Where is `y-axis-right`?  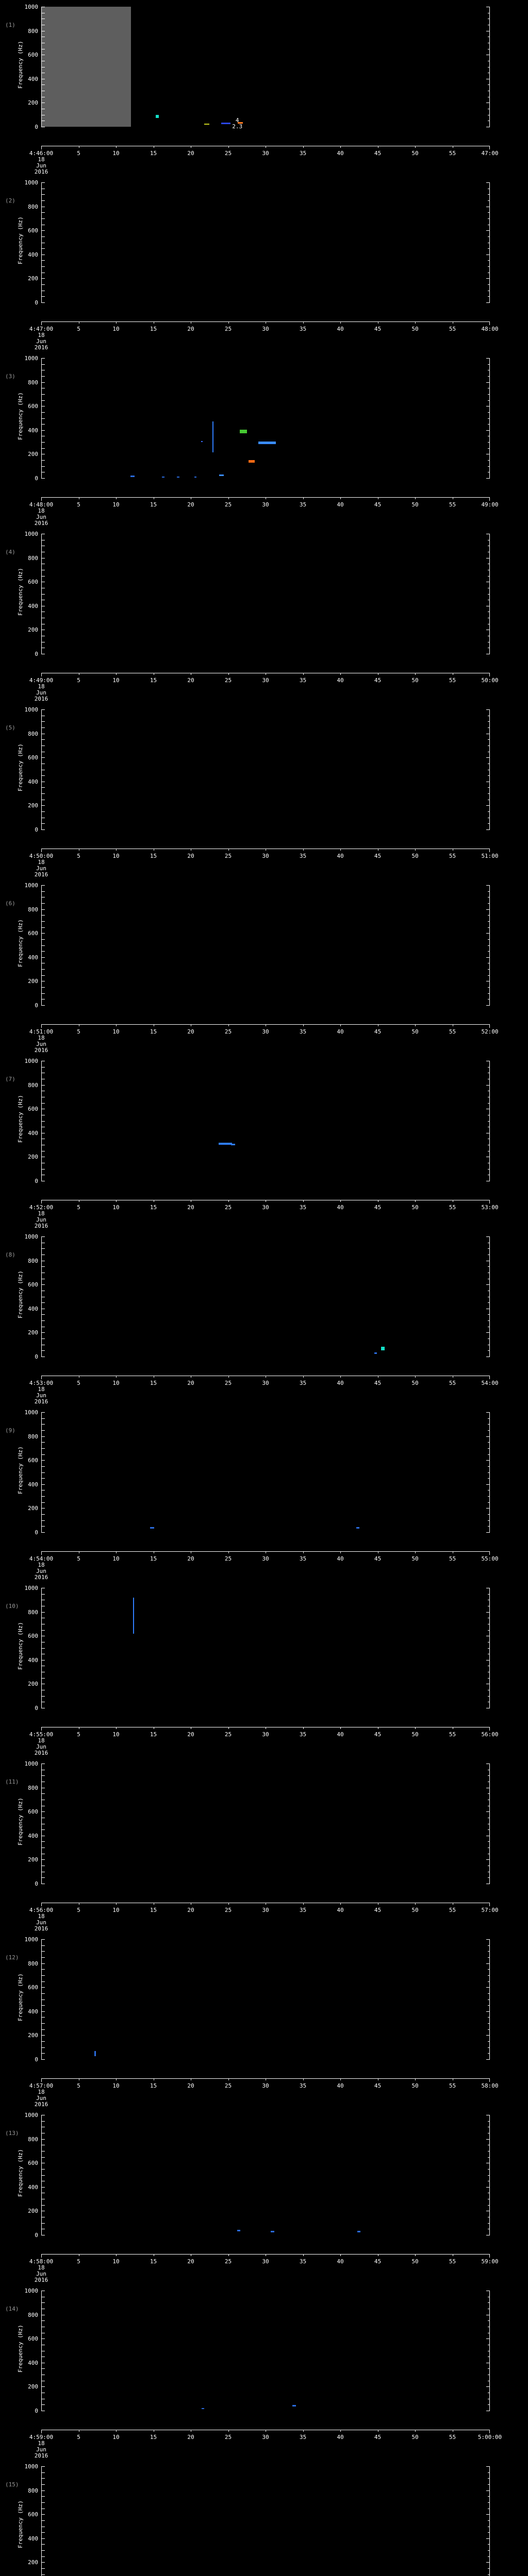 y-axis-right is located at coordinates (488, 946).